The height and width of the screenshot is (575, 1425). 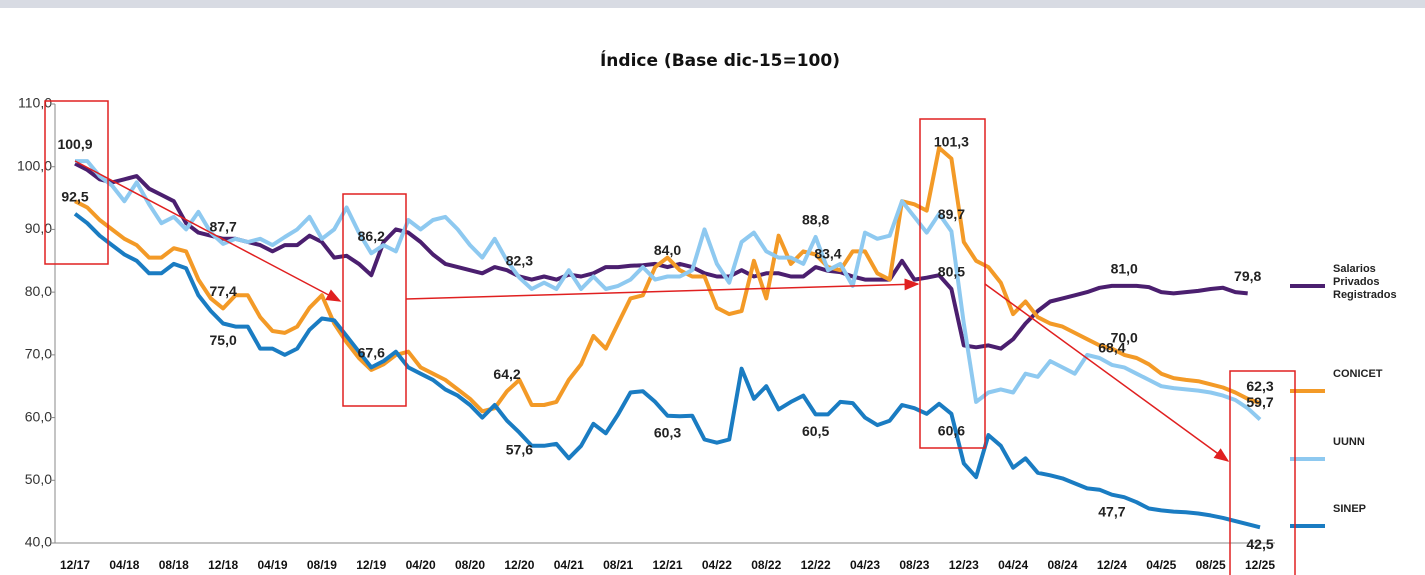 What do you see at coordinates (1111, 348) in the screenshot?
I see `data-label: 68,4` at bounding box center [1111, 348].